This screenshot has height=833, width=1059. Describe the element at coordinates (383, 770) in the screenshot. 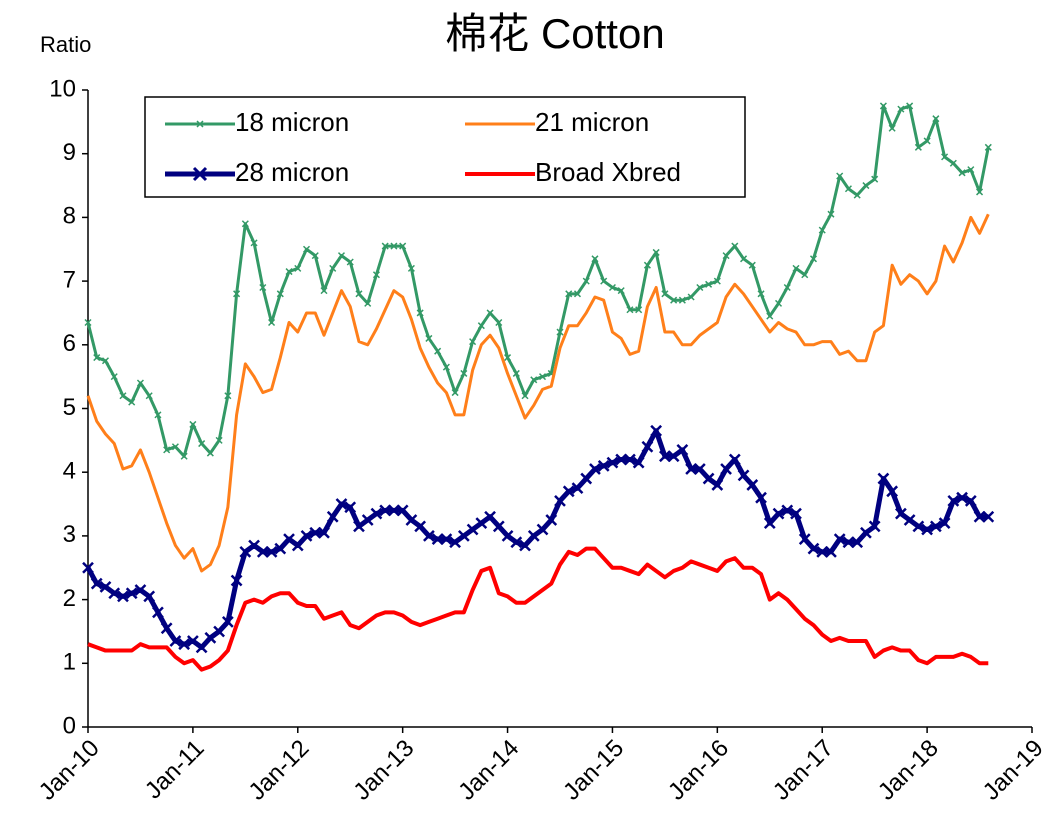

I see `x-tick-label: Jan-13` at that location.